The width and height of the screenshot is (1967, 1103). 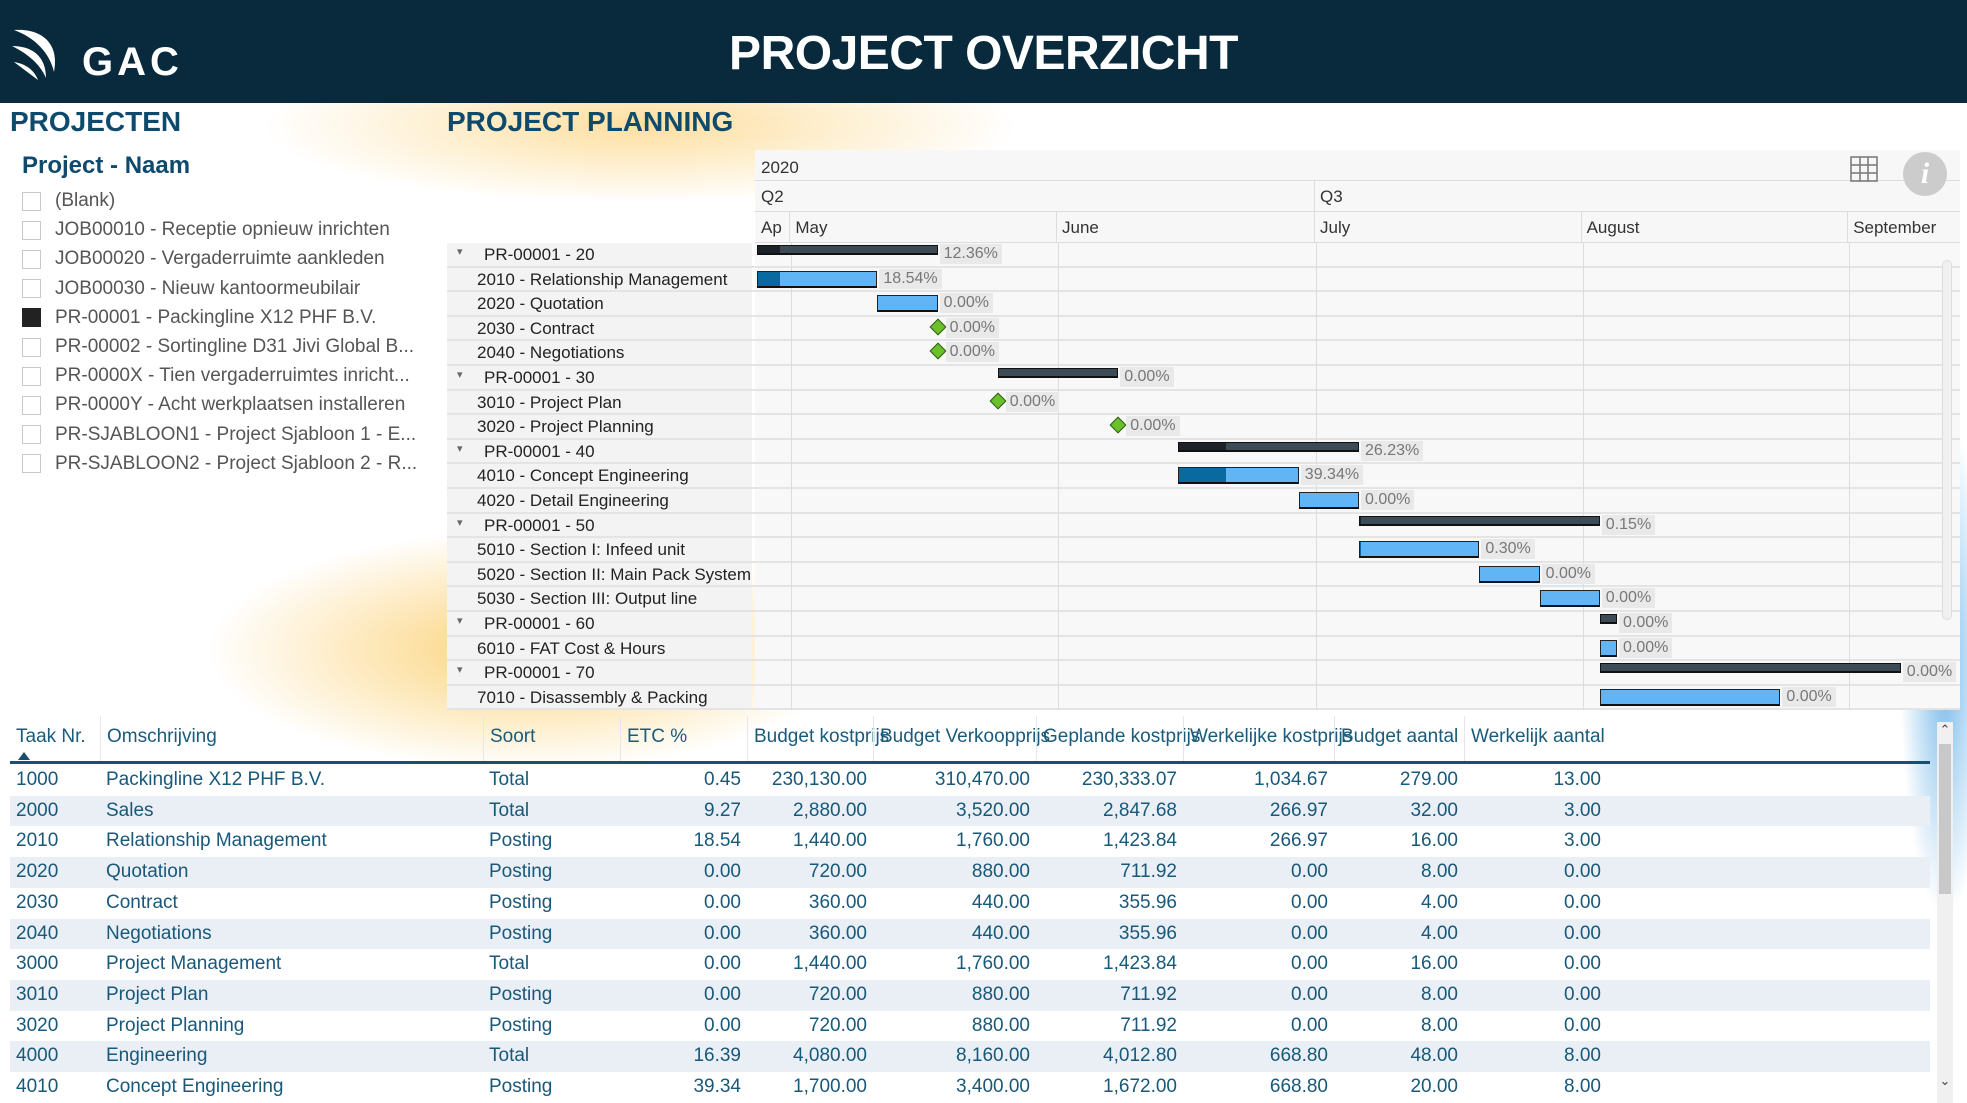 What do you see at coordinates (1945, 1080) in the screenshot?
I see `scroll-down-icon: ⌄` at bounding box center [1945, 1080].